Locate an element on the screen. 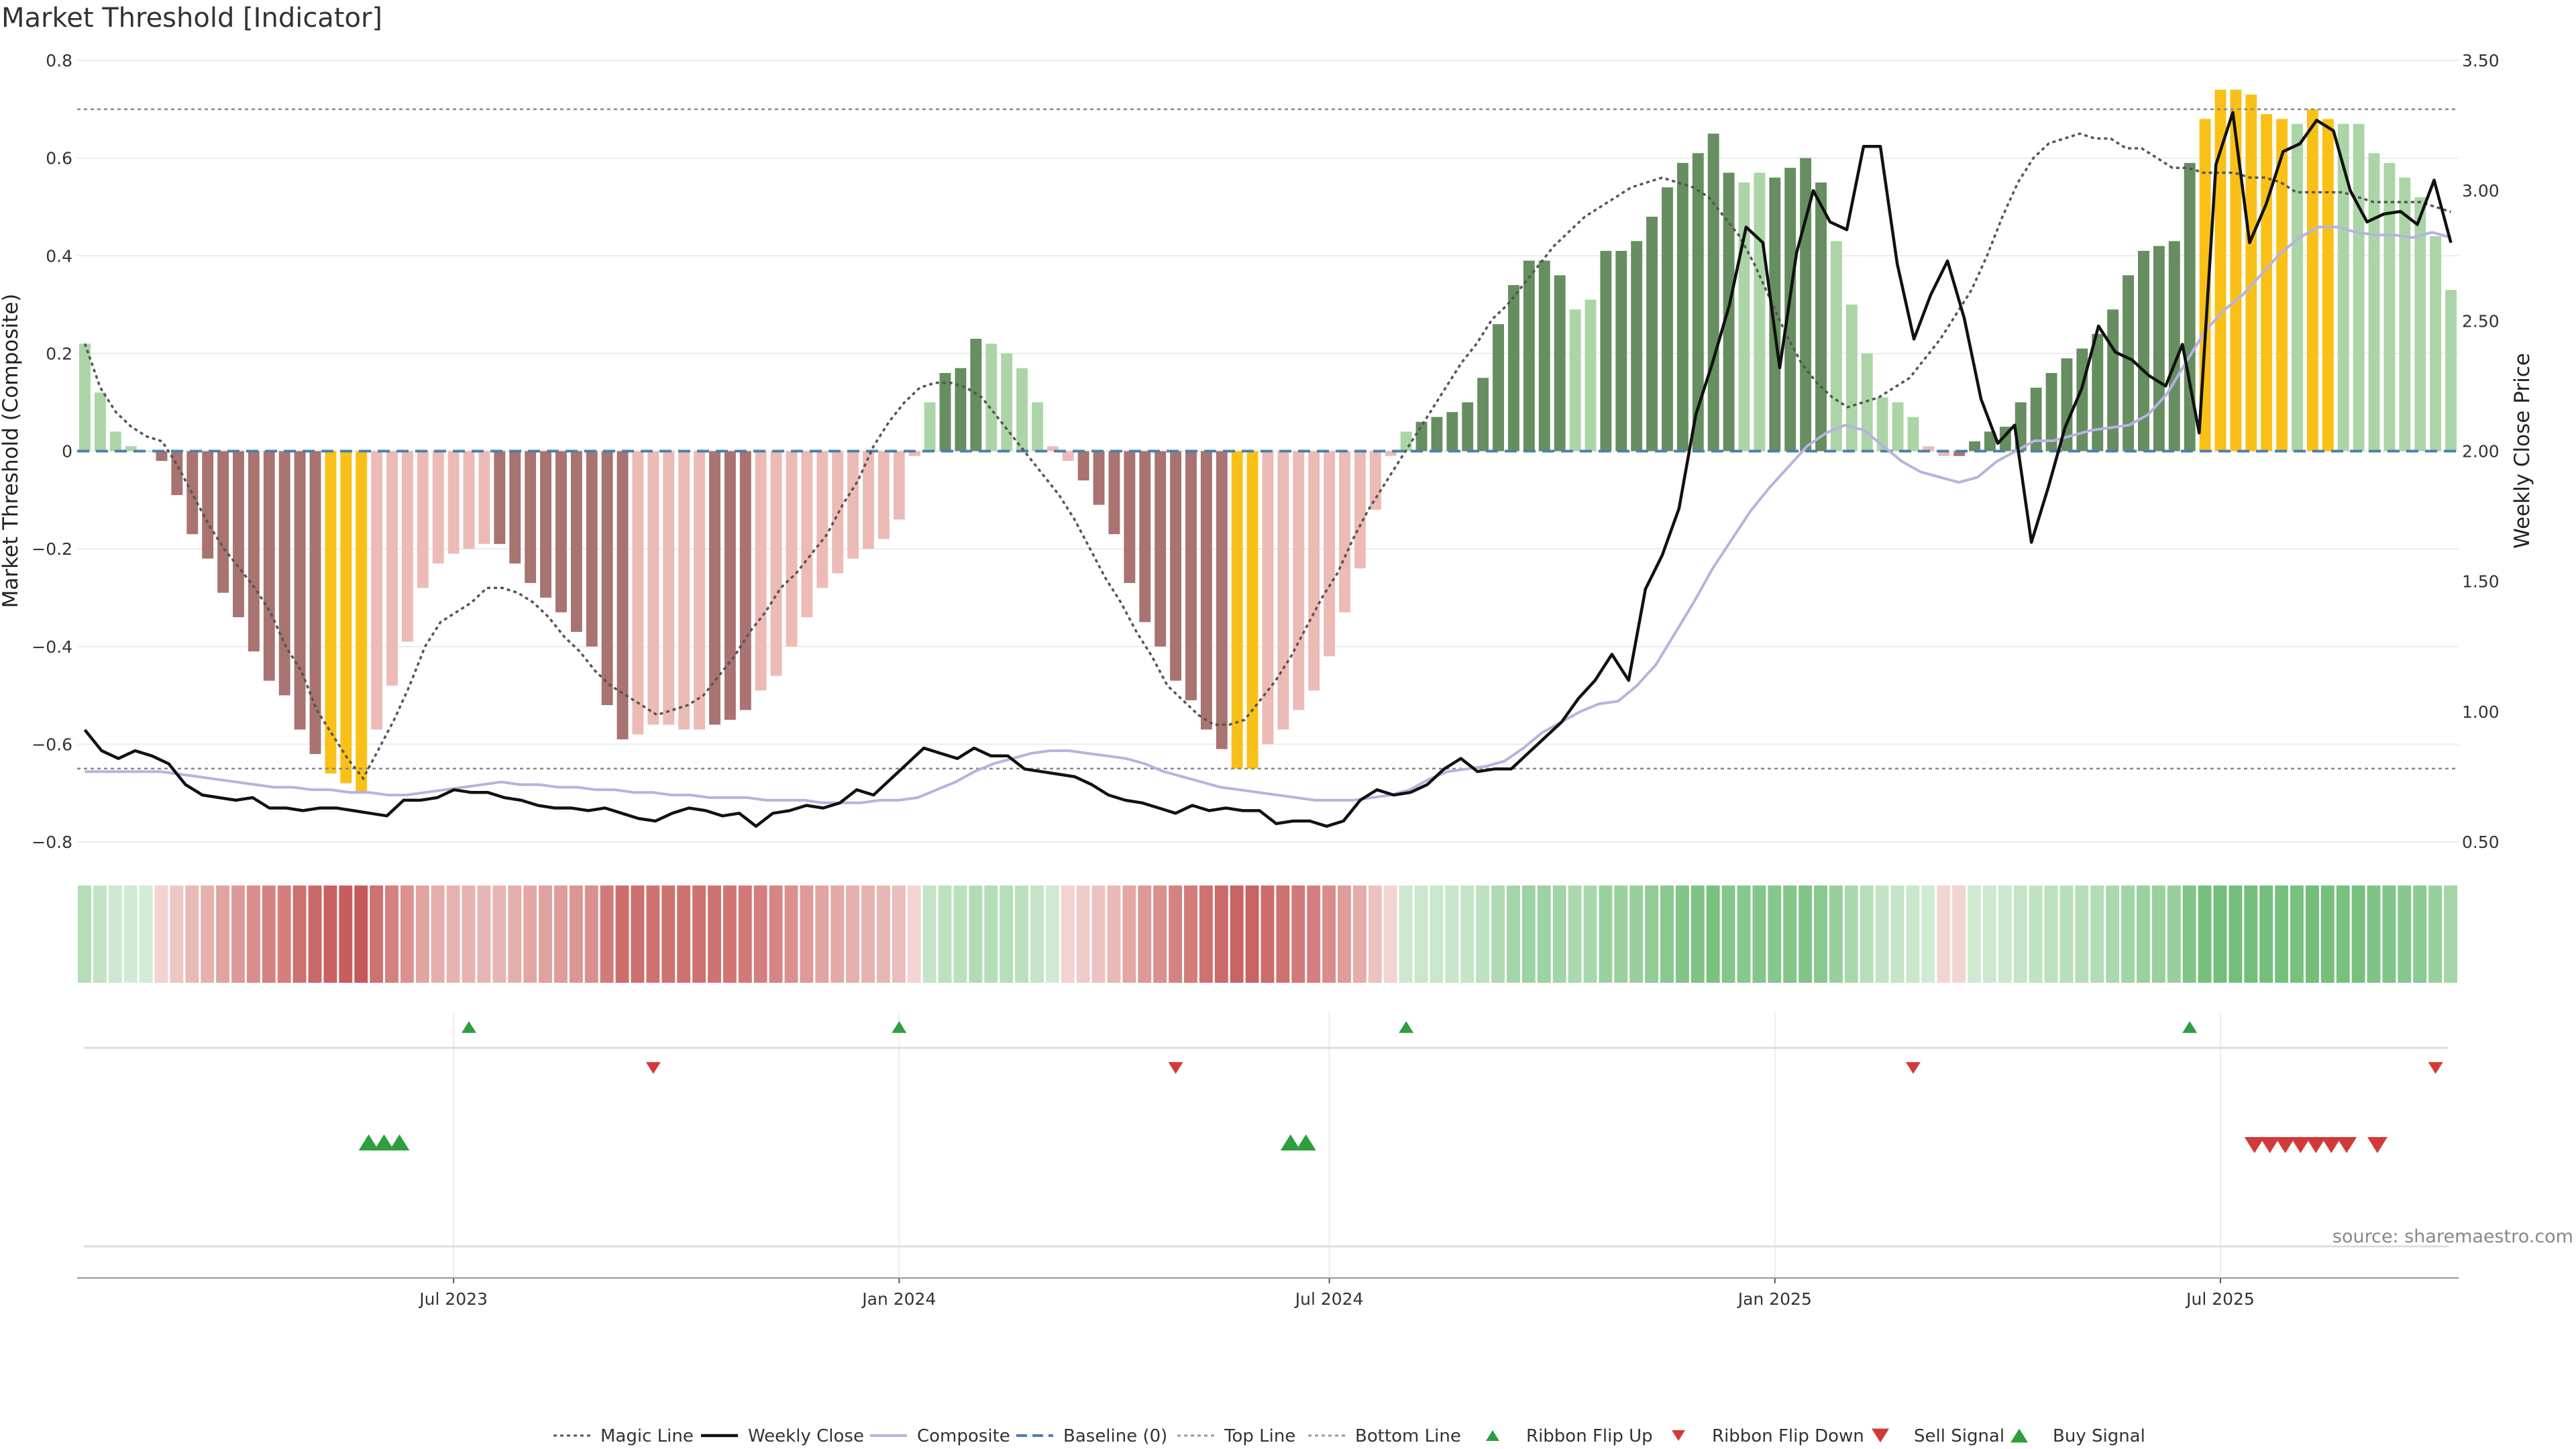 The width and height of the screenshot is (2576, 1449). ribbon-flip-down-marker is located at coordinates (653, 1068).